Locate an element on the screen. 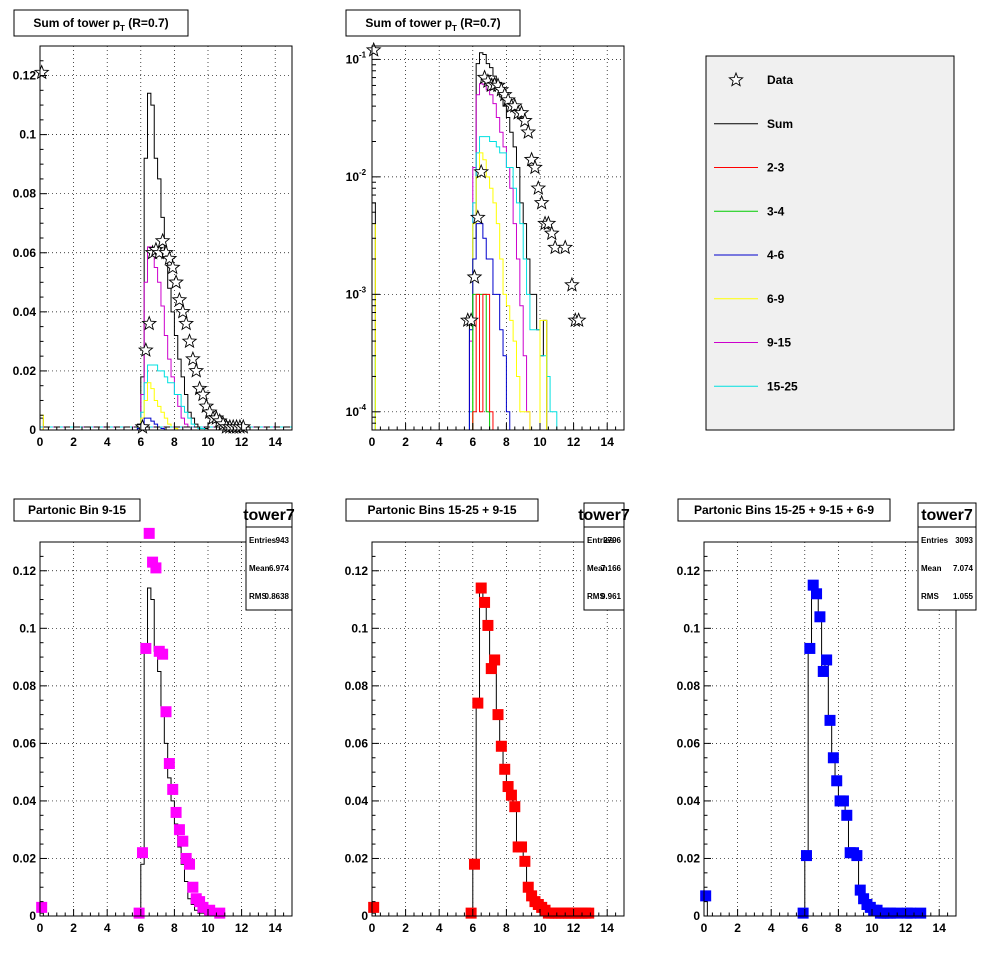 The height and width of the screenshot is (972, 996). y-tick-label: 0.04 is located at coordinates (25, 312).